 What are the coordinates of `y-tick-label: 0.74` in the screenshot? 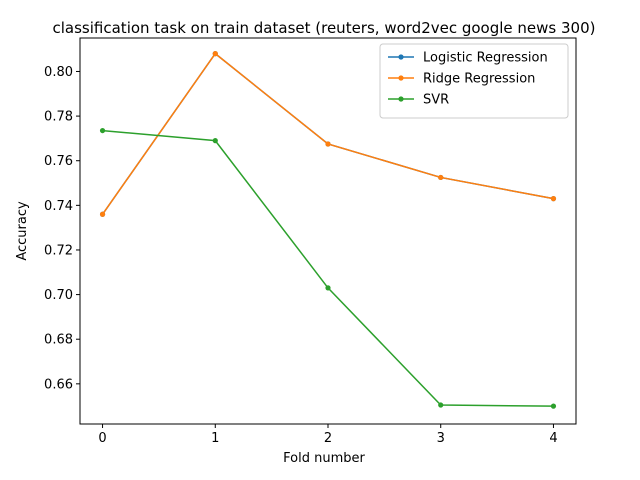 It's located at (58, 206).